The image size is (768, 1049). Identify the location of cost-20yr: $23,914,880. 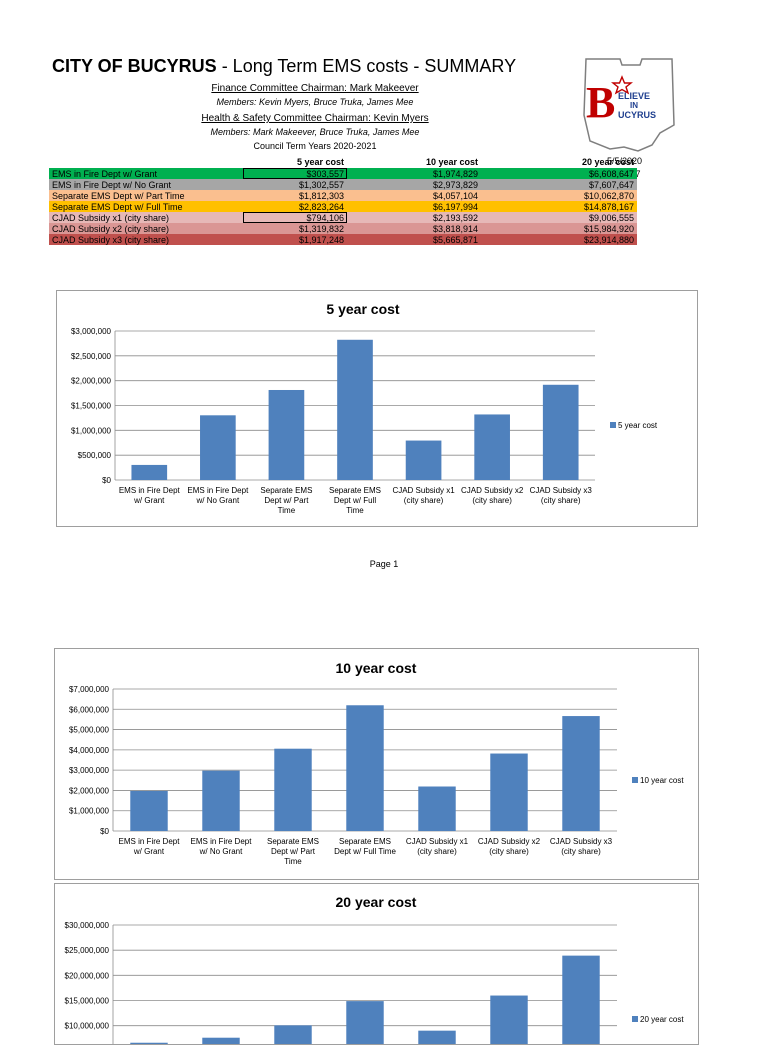
(608, 239).